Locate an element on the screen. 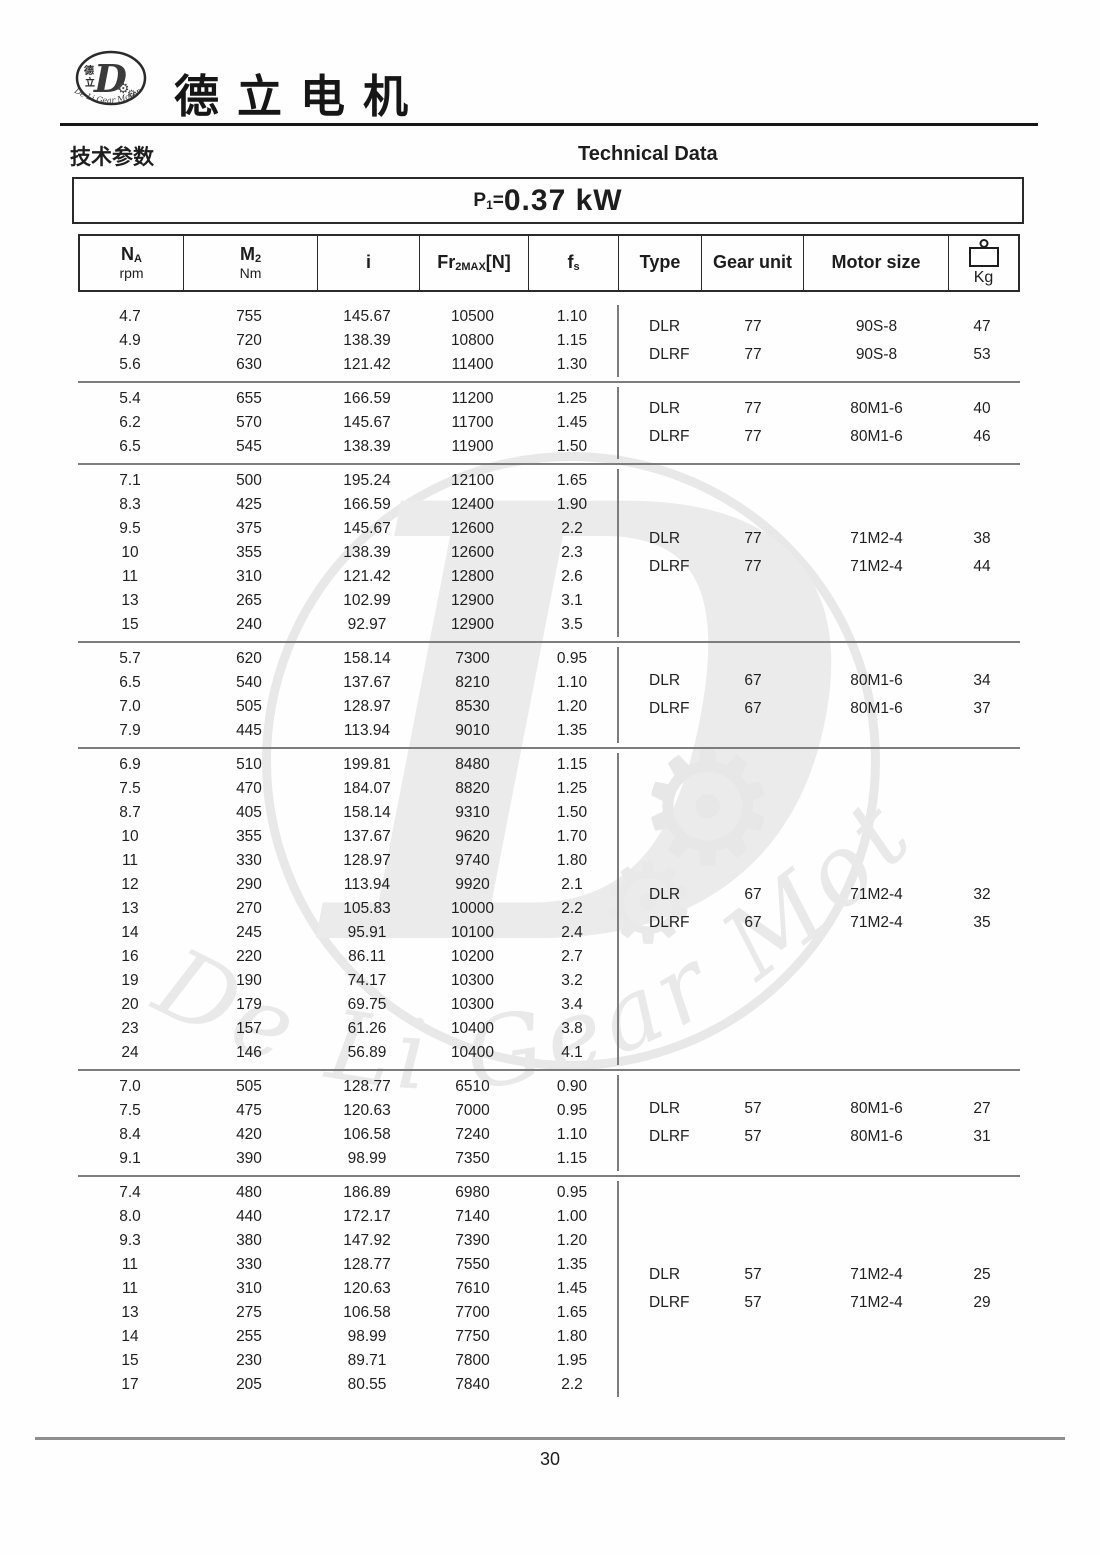 This screenshot has height=1555, width=1100. na-value: 5.6 is located at coordinates (130, 364).